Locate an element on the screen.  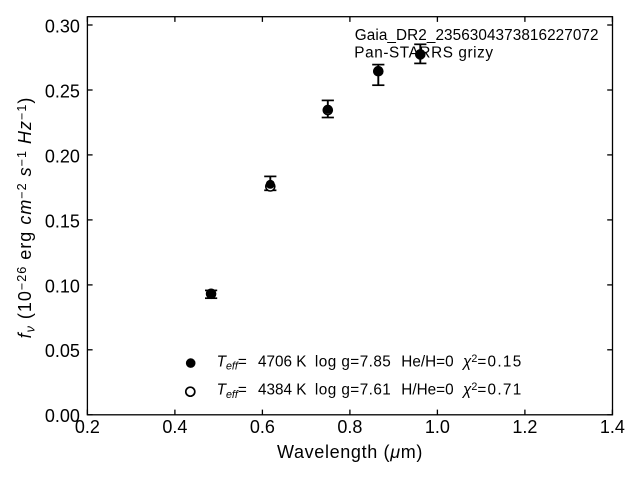
svg-text: 0.00 is located at coordinates (62, 416).